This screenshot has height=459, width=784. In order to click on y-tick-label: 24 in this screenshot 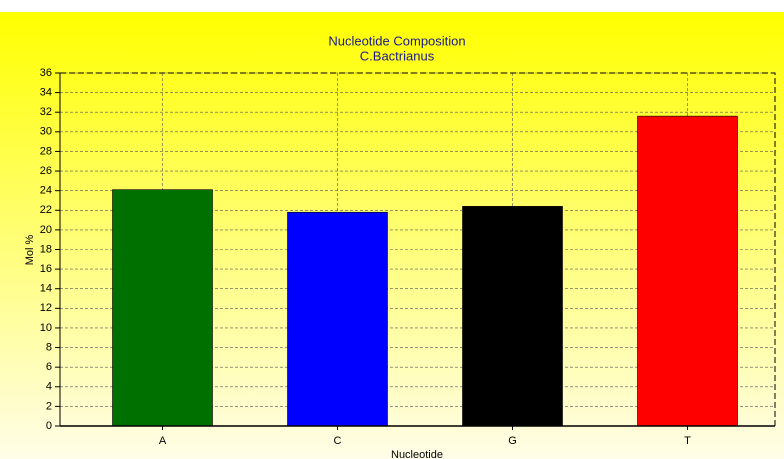, I will do `click(46, 191)`.